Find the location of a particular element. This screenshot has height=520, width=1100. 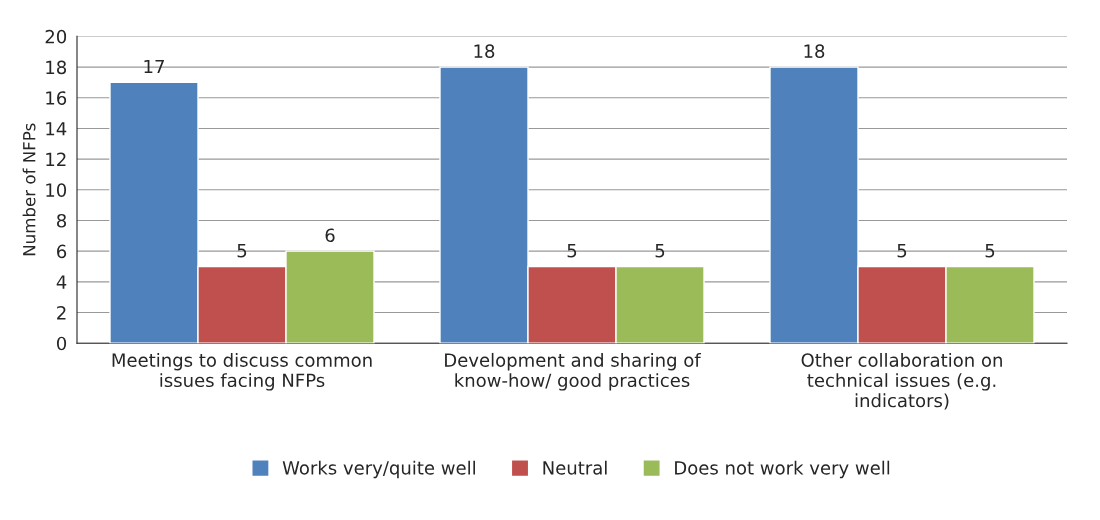

legend-label: Neutral is located at coordinates (575, 467).